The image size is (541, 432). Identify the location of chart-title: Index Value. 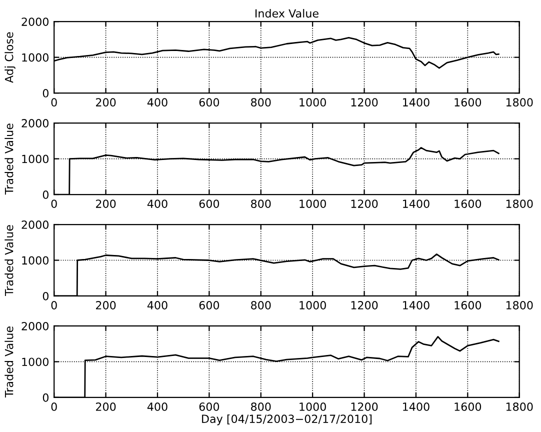
(287, 13).